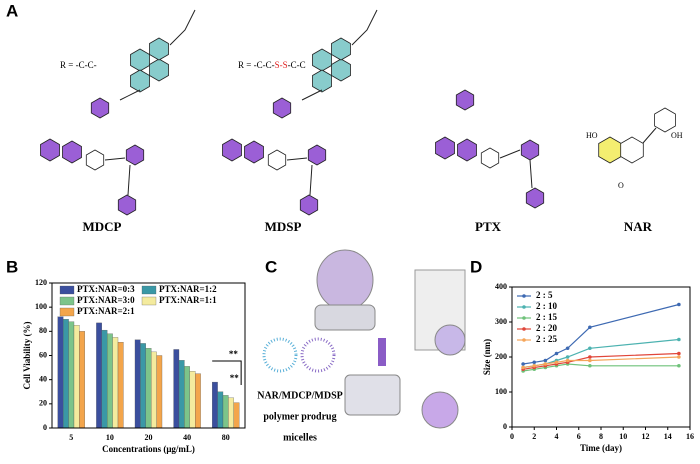 This screenshot has height=464, width=700. What do you see at coordinates (546, 317) in the screenshot?
I see `legend-label: 2 : 15` at bounding box center [546, 317].